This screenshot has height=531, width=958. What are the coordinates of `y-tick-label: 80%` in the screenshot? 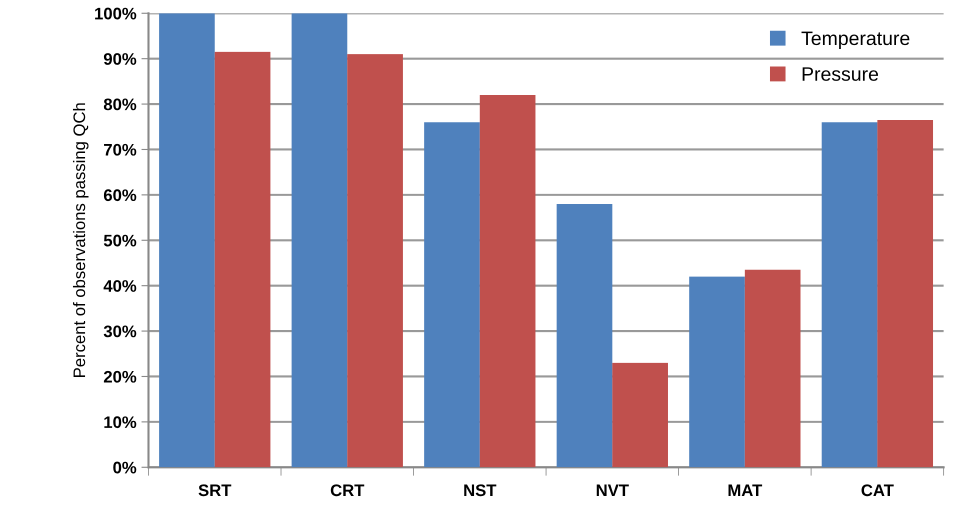 It's located at (120, 104).